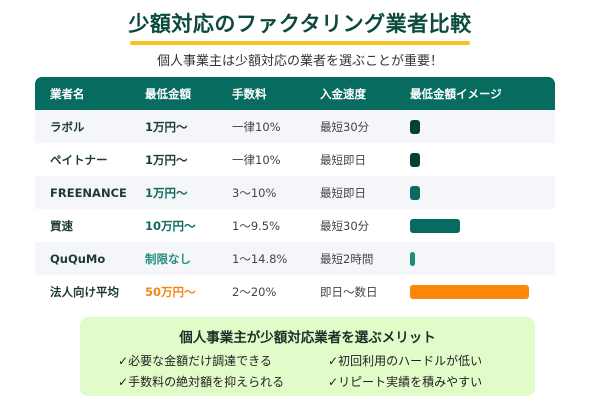 The image size is (600, 400). Describe the element at coordinates (295, 258) in the screenshot. I see `table-row: QuQuMo 制限なし 1〜14.8% 最短2時間` at that location.